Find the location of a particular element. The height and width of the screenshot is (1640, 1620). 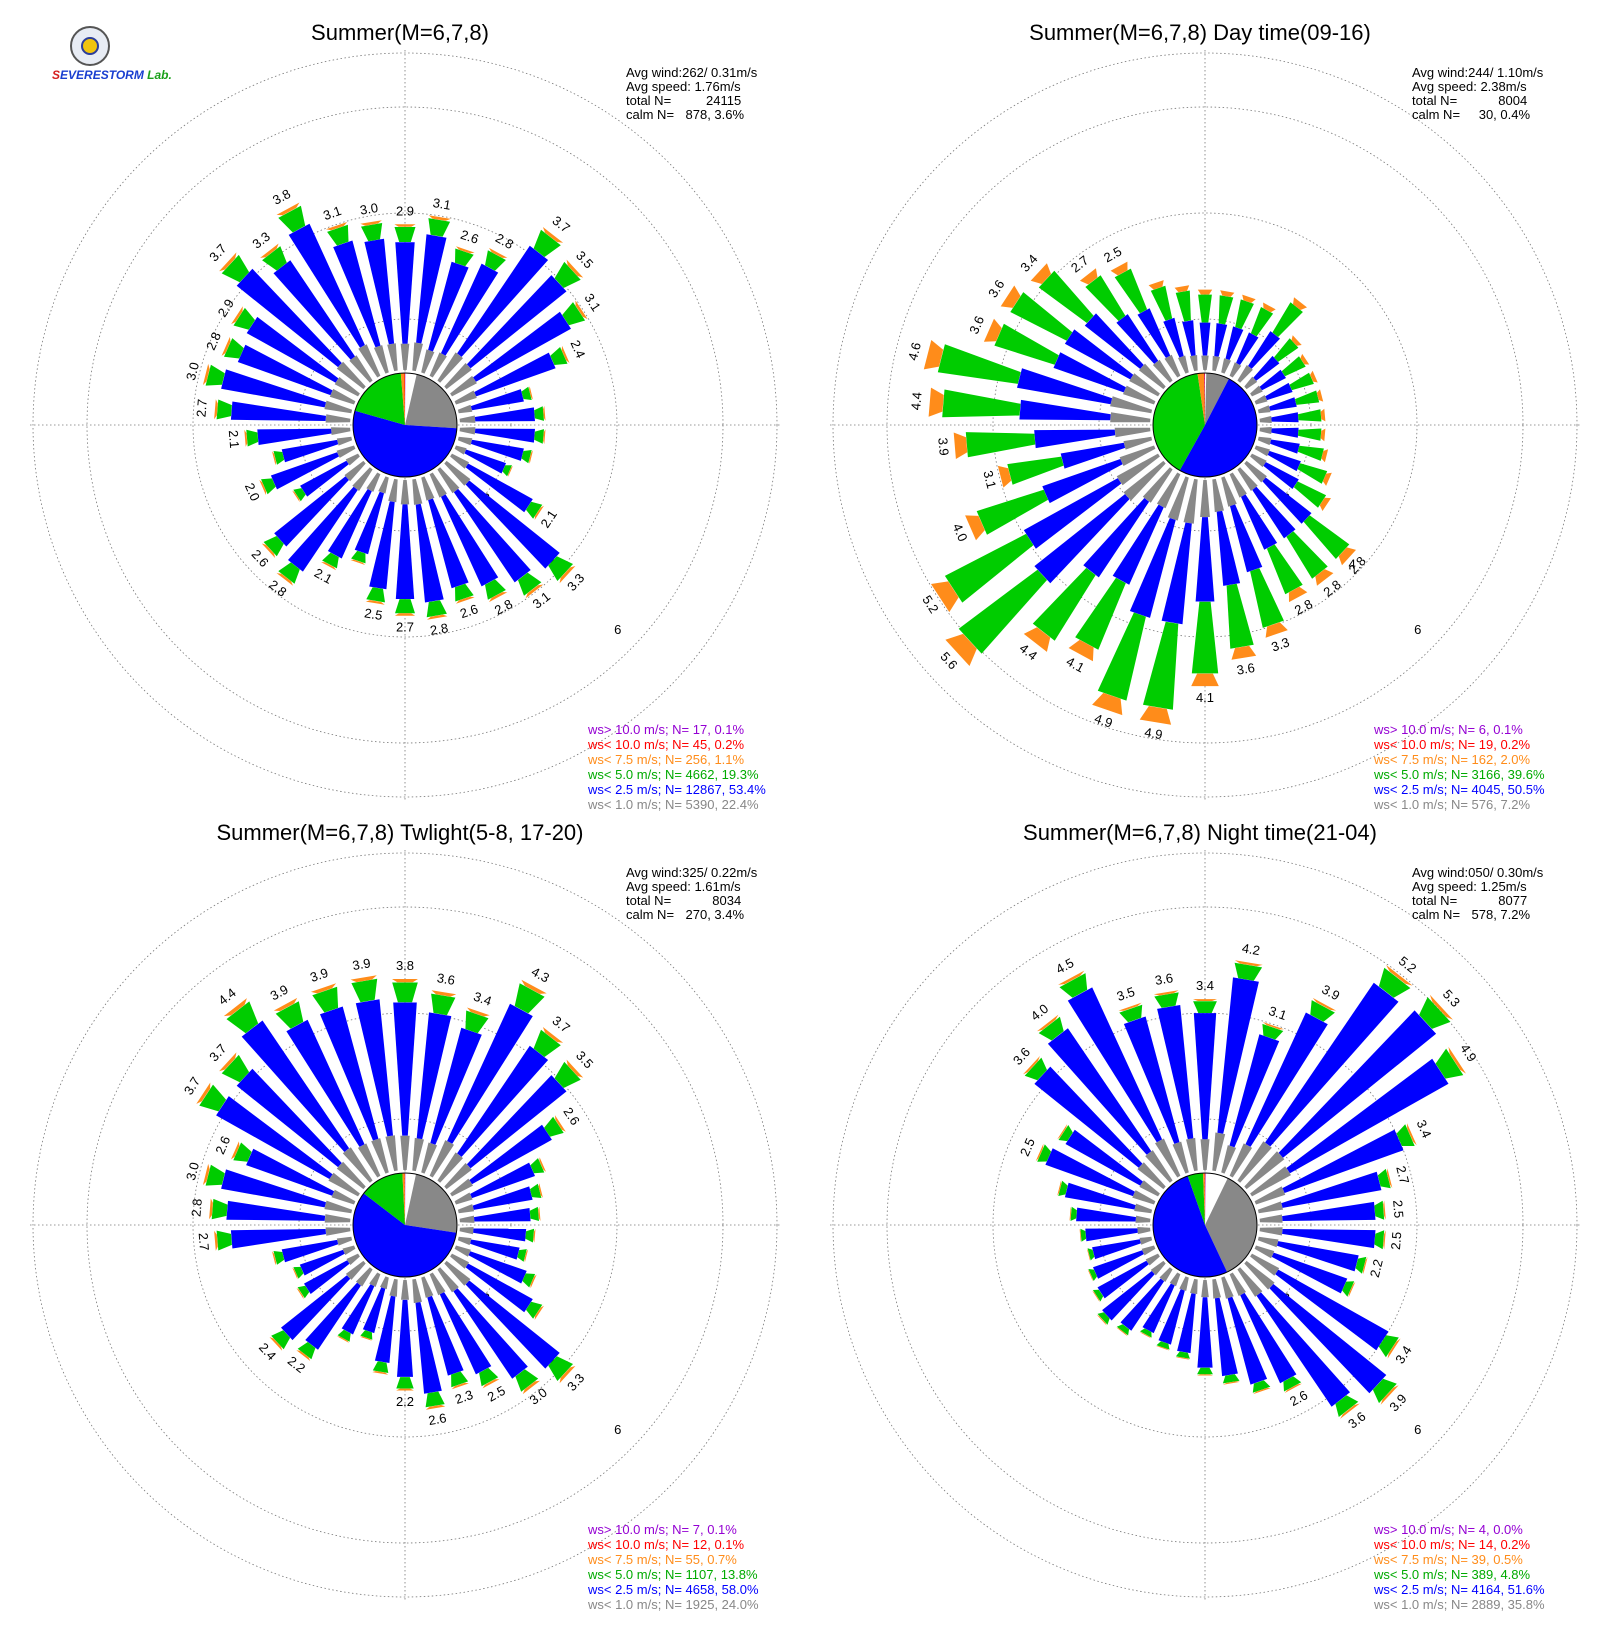

bar-value-label: 3.4 is located at coordinates (1028, 262).